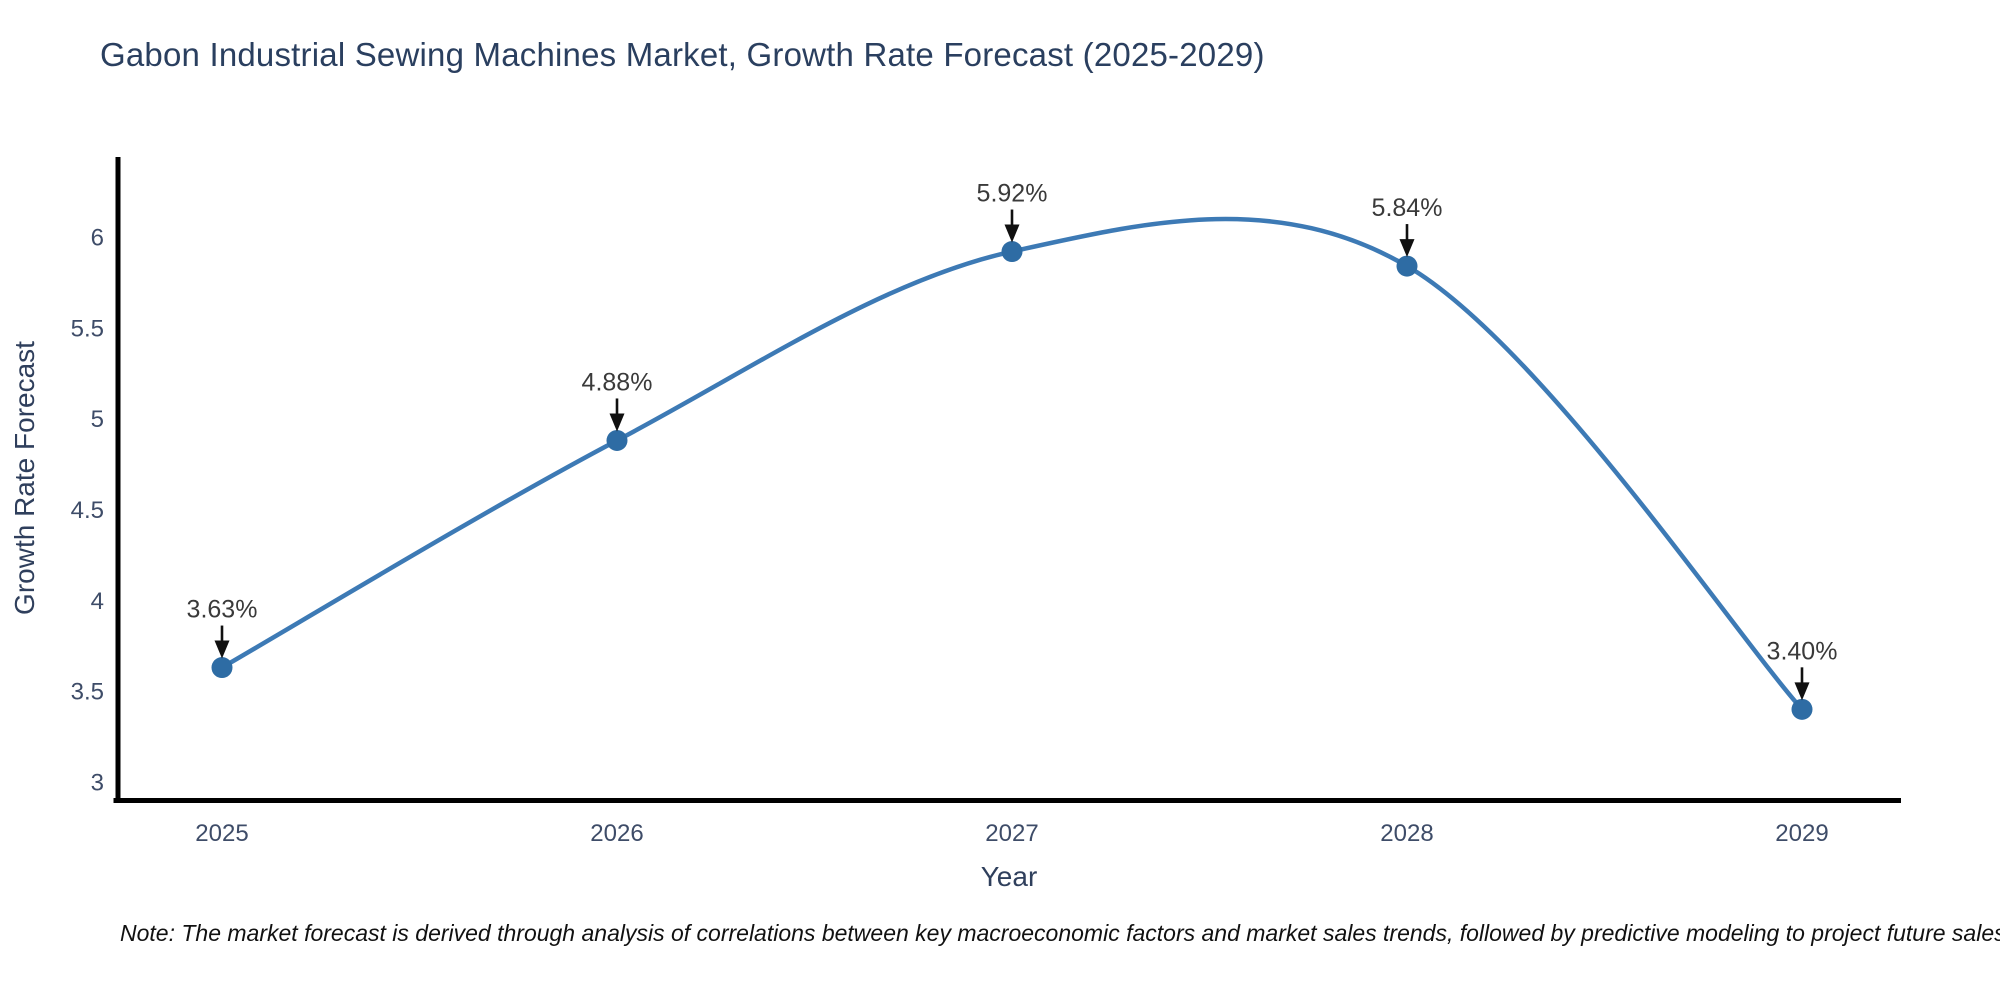 This screenshot has width=2000, height=1000. Describe the element at coordinates (1406, 833) in the screenshot. I see `x-tick-label: 2028` at that location.